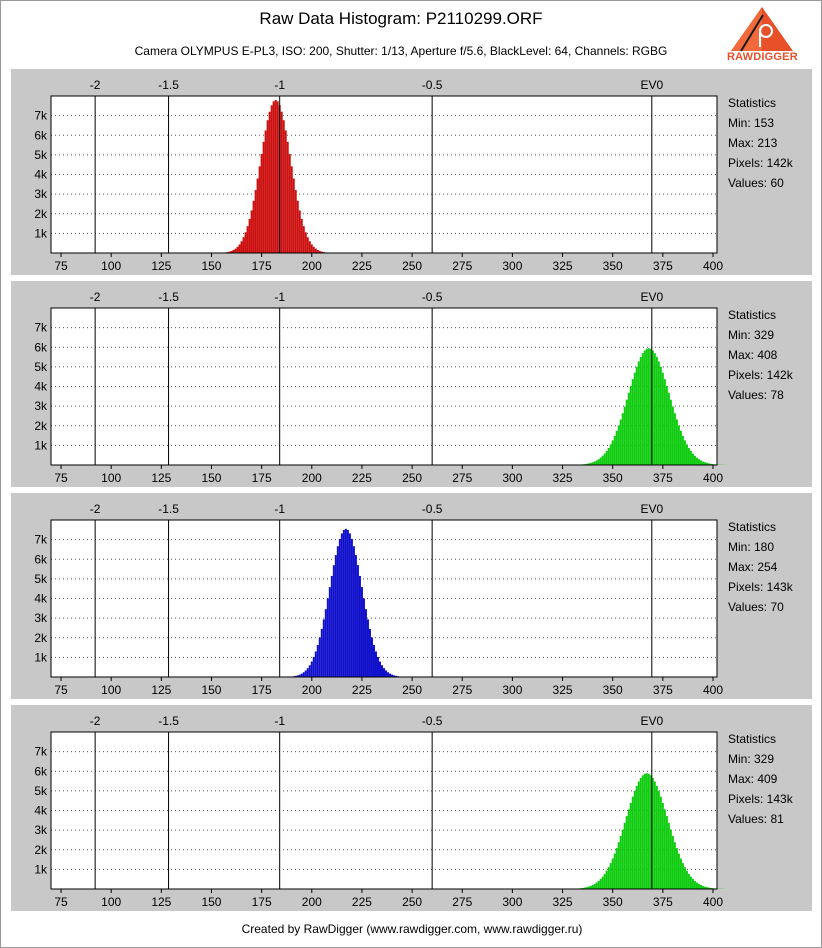 The height and width of the screenshot is (948, 822). I want to click on y-tick-label: 5k, so click(41, 579).